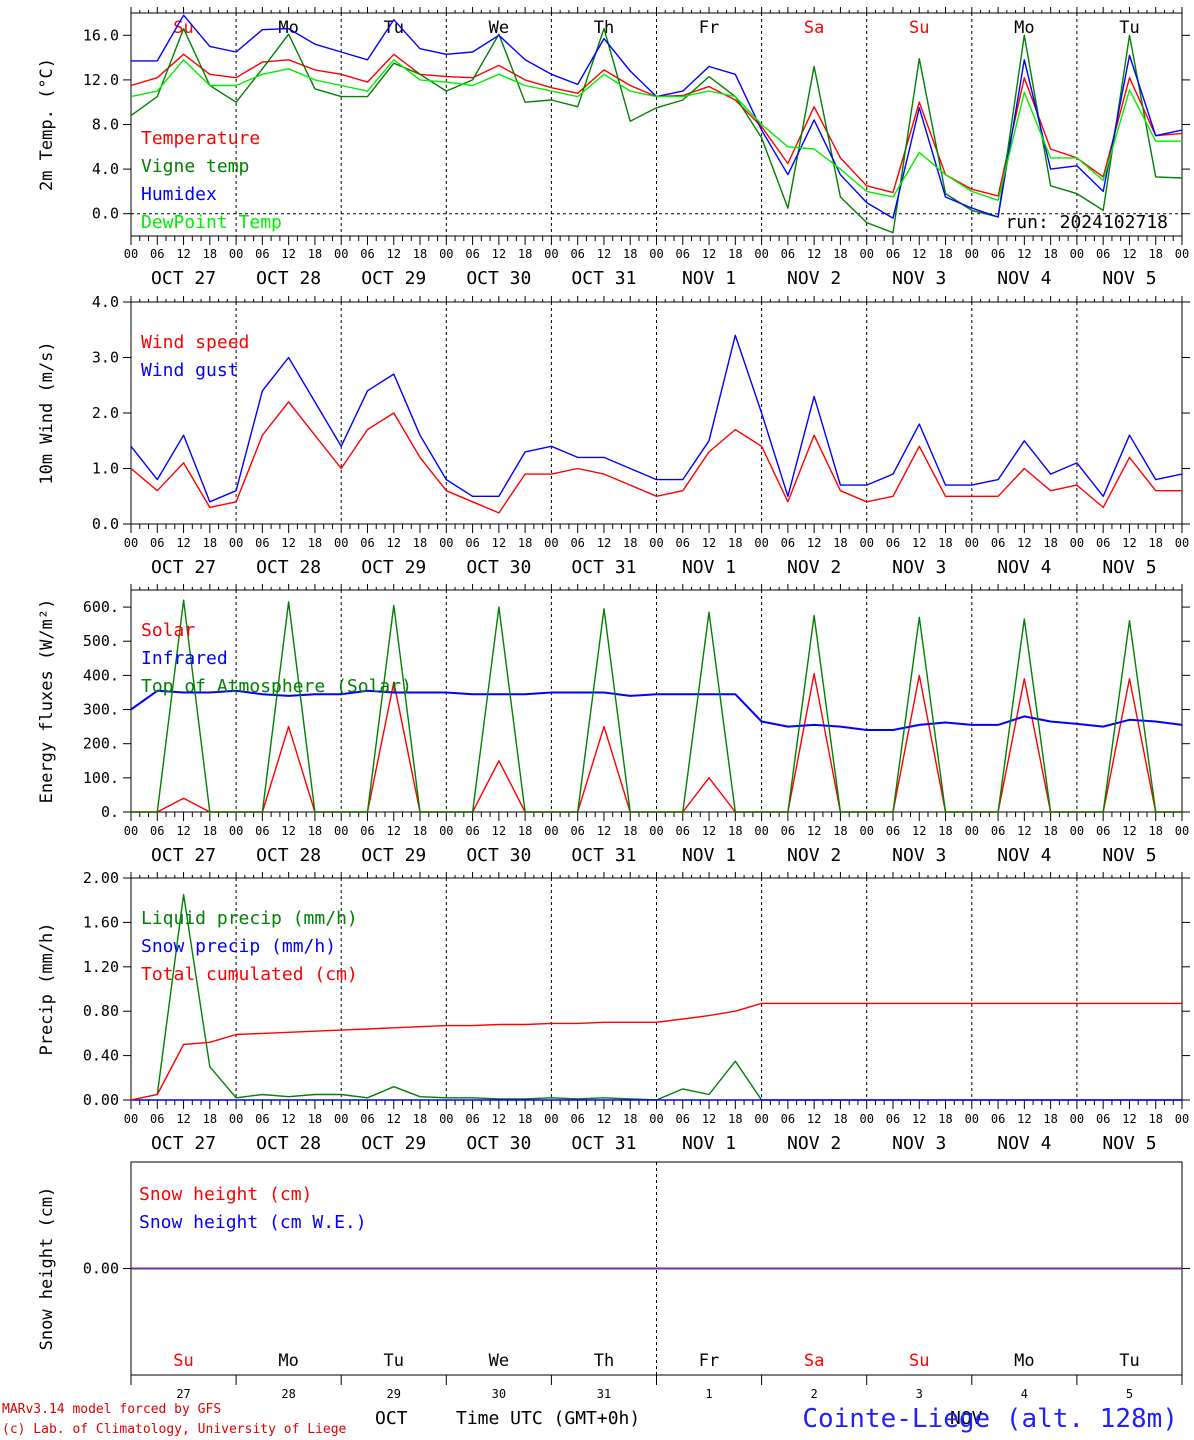 The image size is (1194, 1440). I want to click on date-label: NOV 4, so click(1024, 567).